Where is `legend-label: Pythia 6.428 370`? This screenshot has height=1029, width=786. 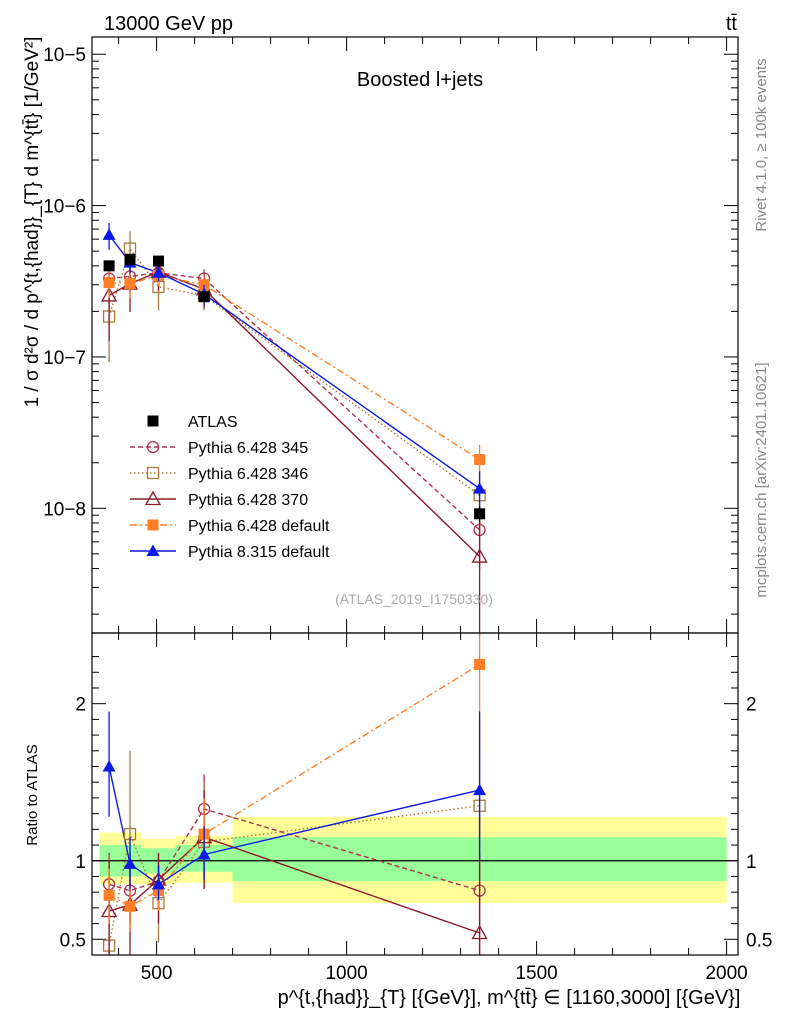
legend-label: Pythia 6.428 370 is located at coordinates (248, 500).